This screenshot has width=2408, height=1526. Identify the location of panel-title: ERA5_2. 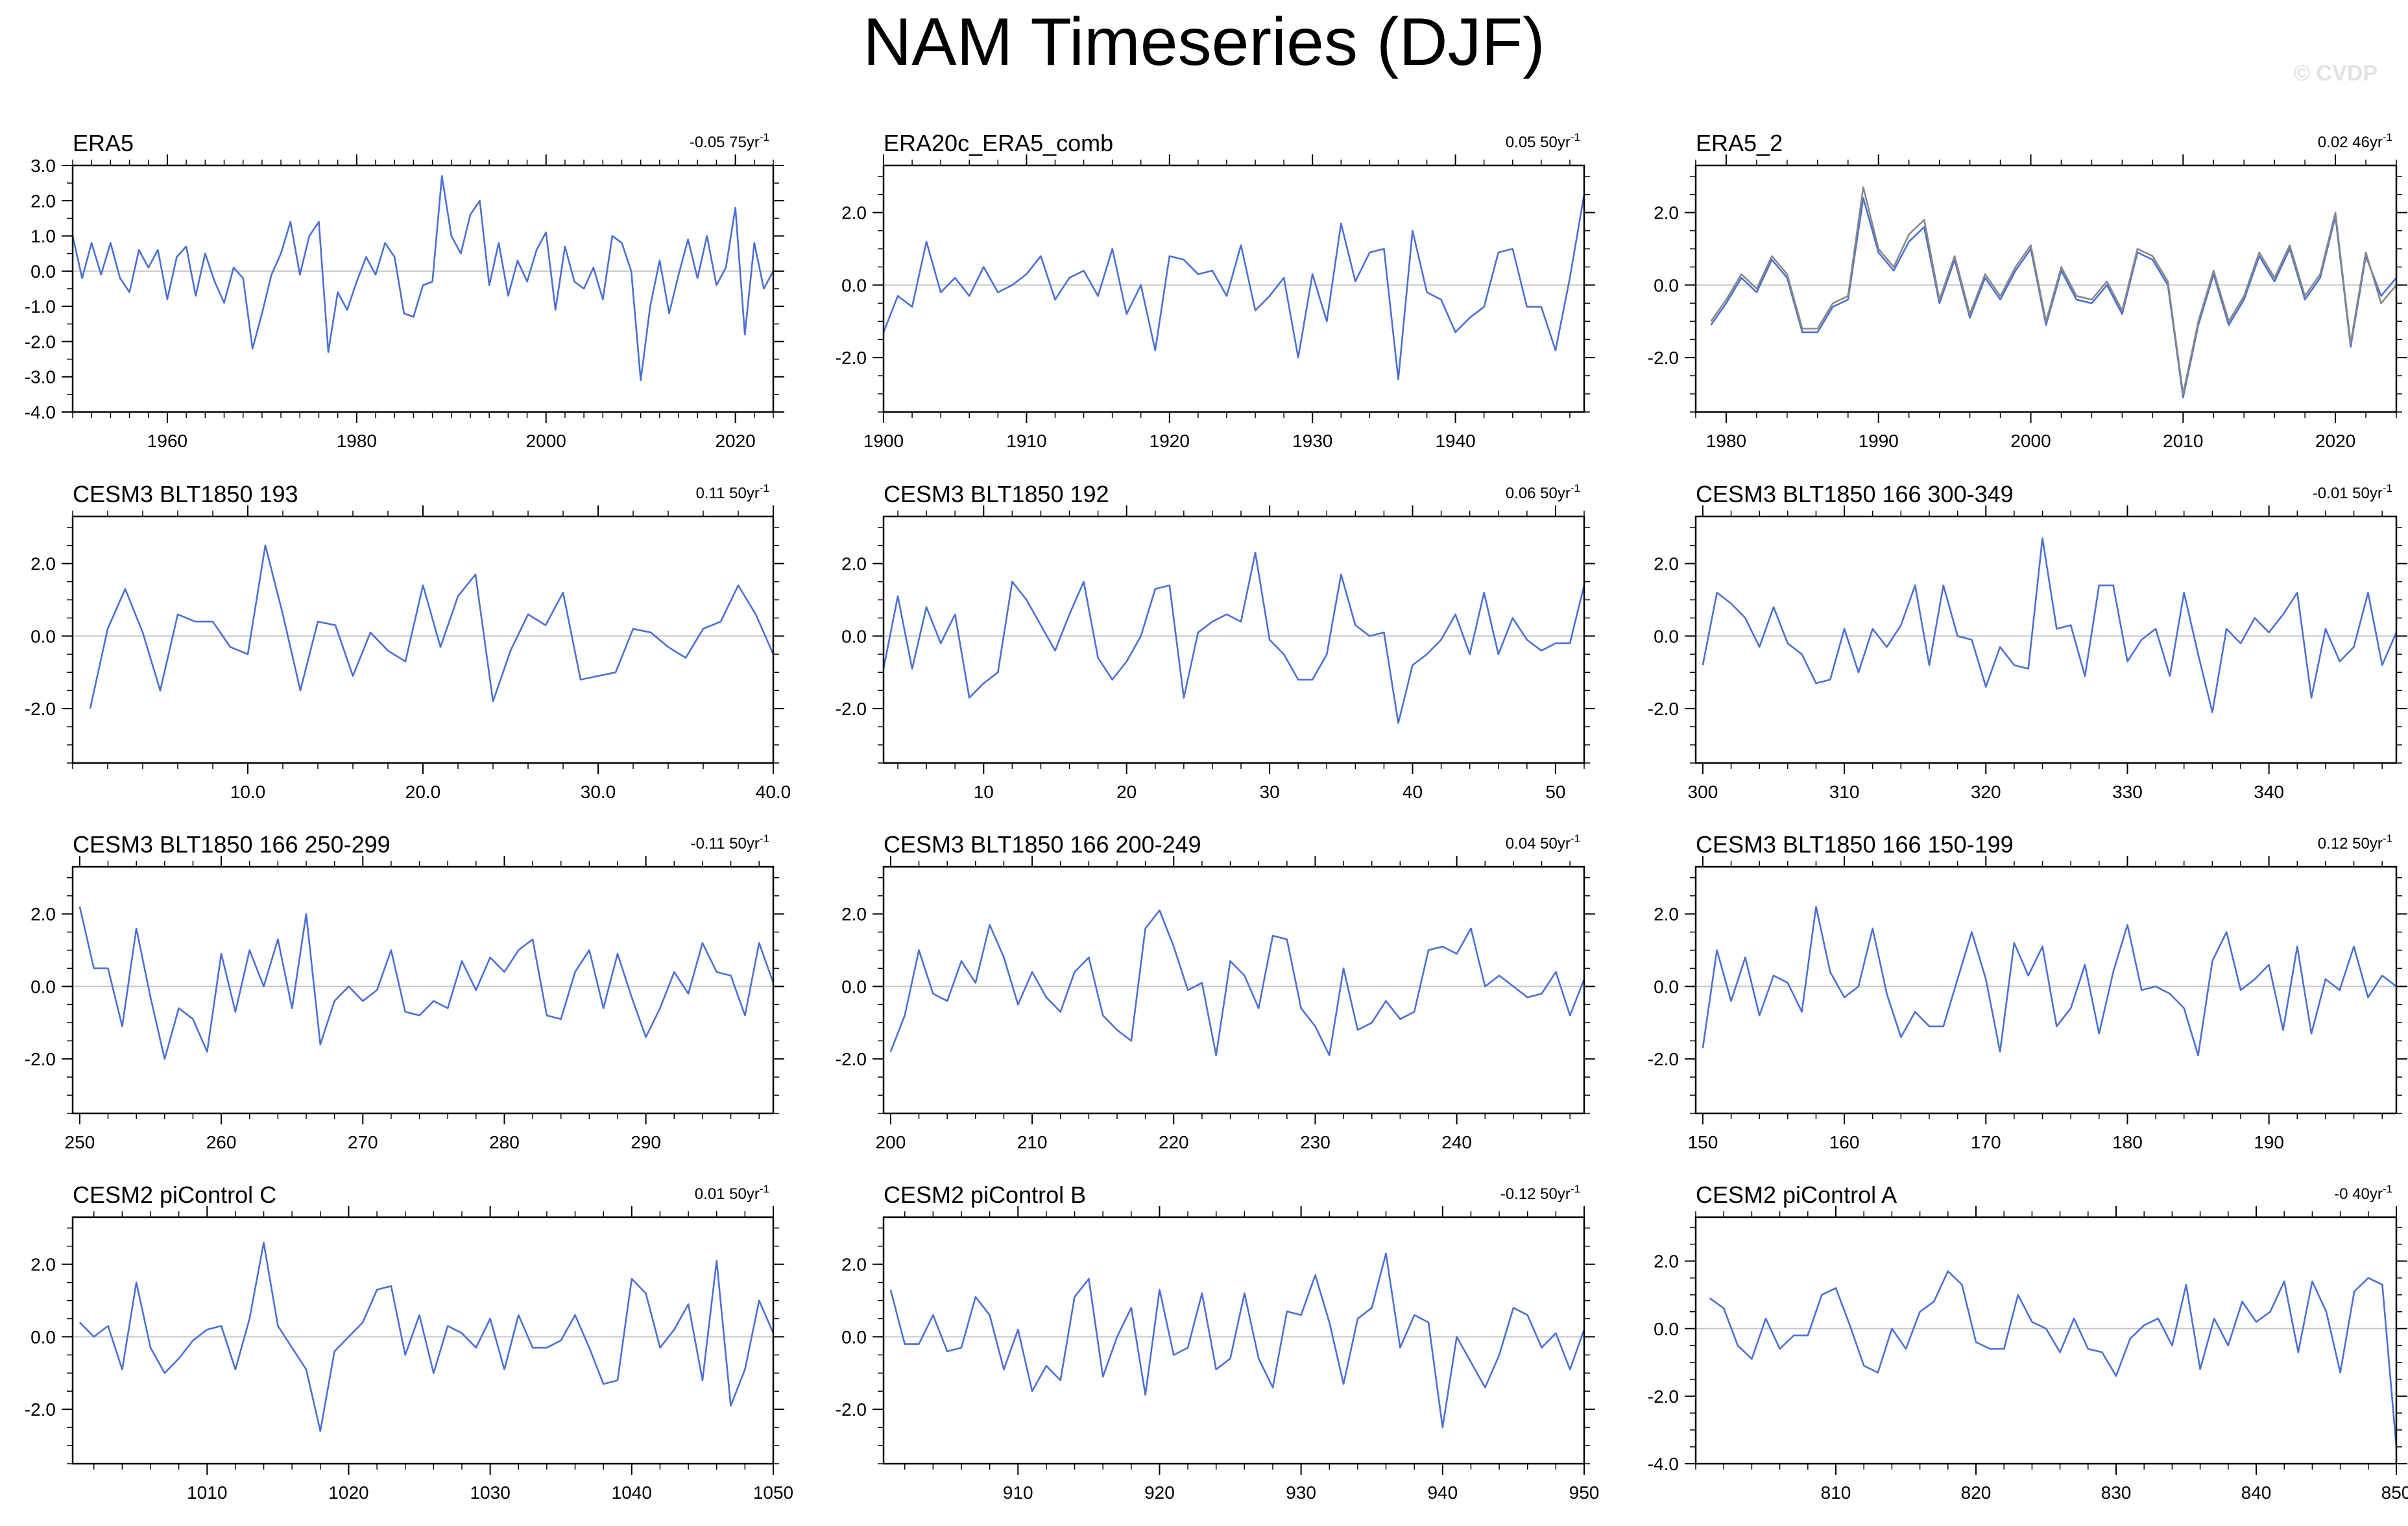
(1739, 143).